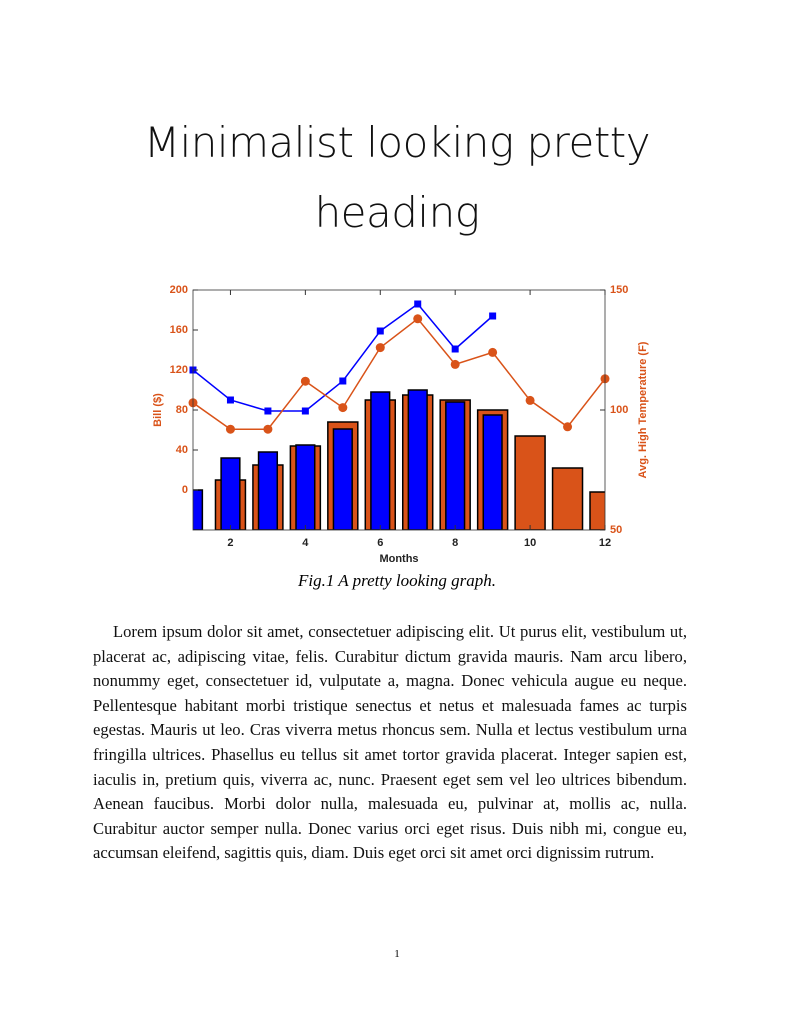 This screenshot has height=1028, width=794. I want to click on x-axis-label: Months, so click(398, 559).